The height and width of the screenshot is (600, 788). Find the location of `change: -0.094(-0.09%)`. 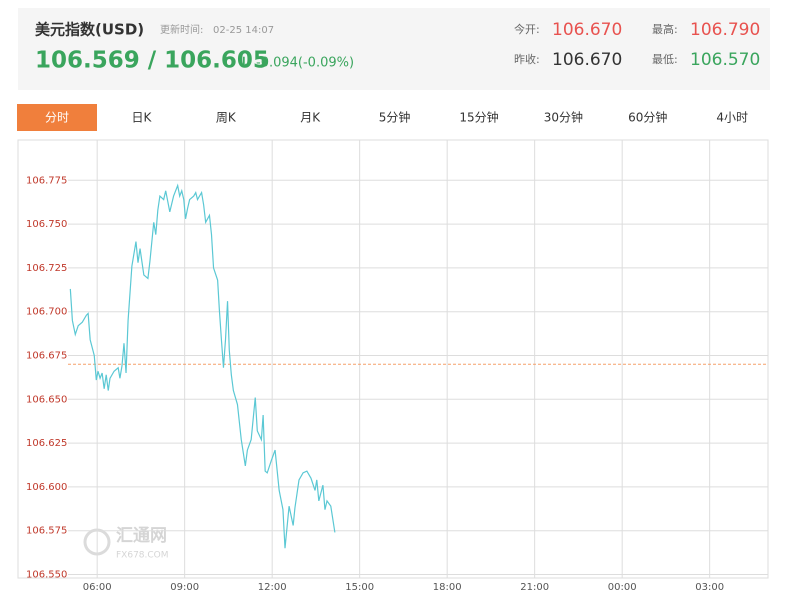

change: -0.094(-0.09%) is located at coordinates (305, 63).